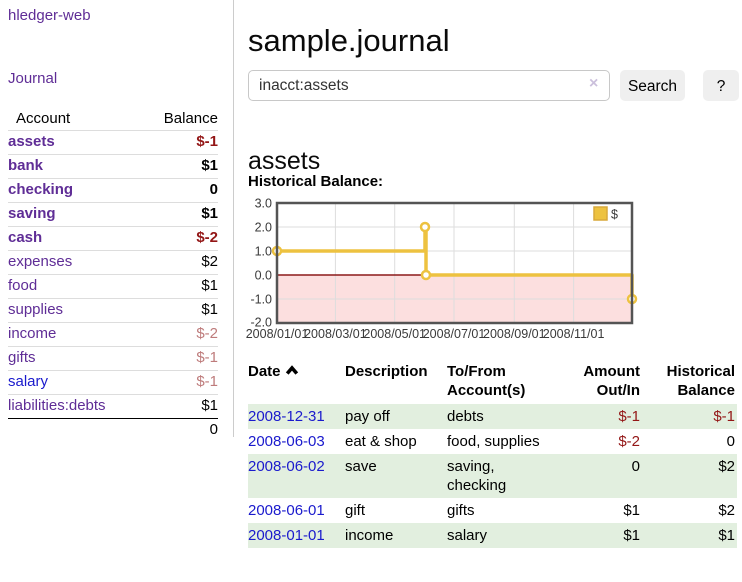  I want to click on transaction-date-link: 2008-01-01, so click(286, 535).